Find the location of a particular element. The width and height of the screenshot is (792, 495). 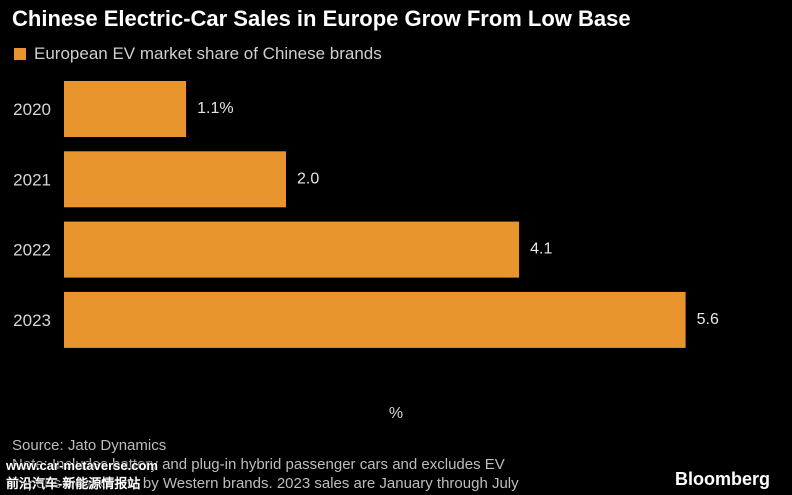

value-label: 5.6 is located at coordinates (708, 319).